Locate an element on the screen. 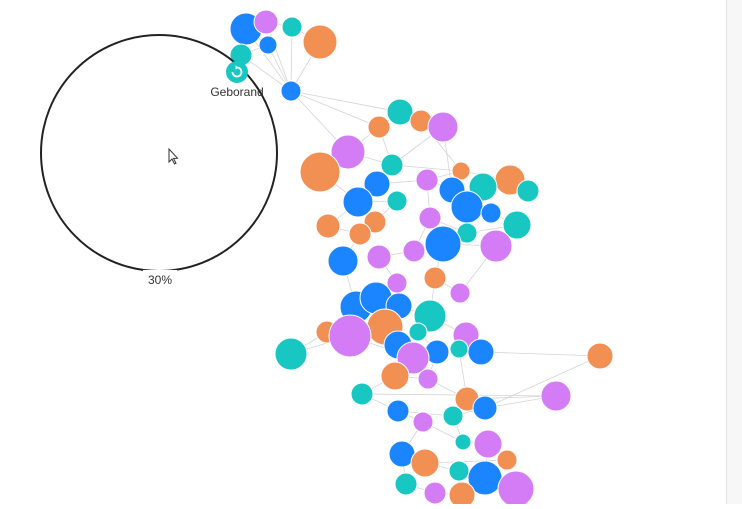 The width and height of the screenshot is (742, 509). lens-label-bg is located at coordinates (160, 278).